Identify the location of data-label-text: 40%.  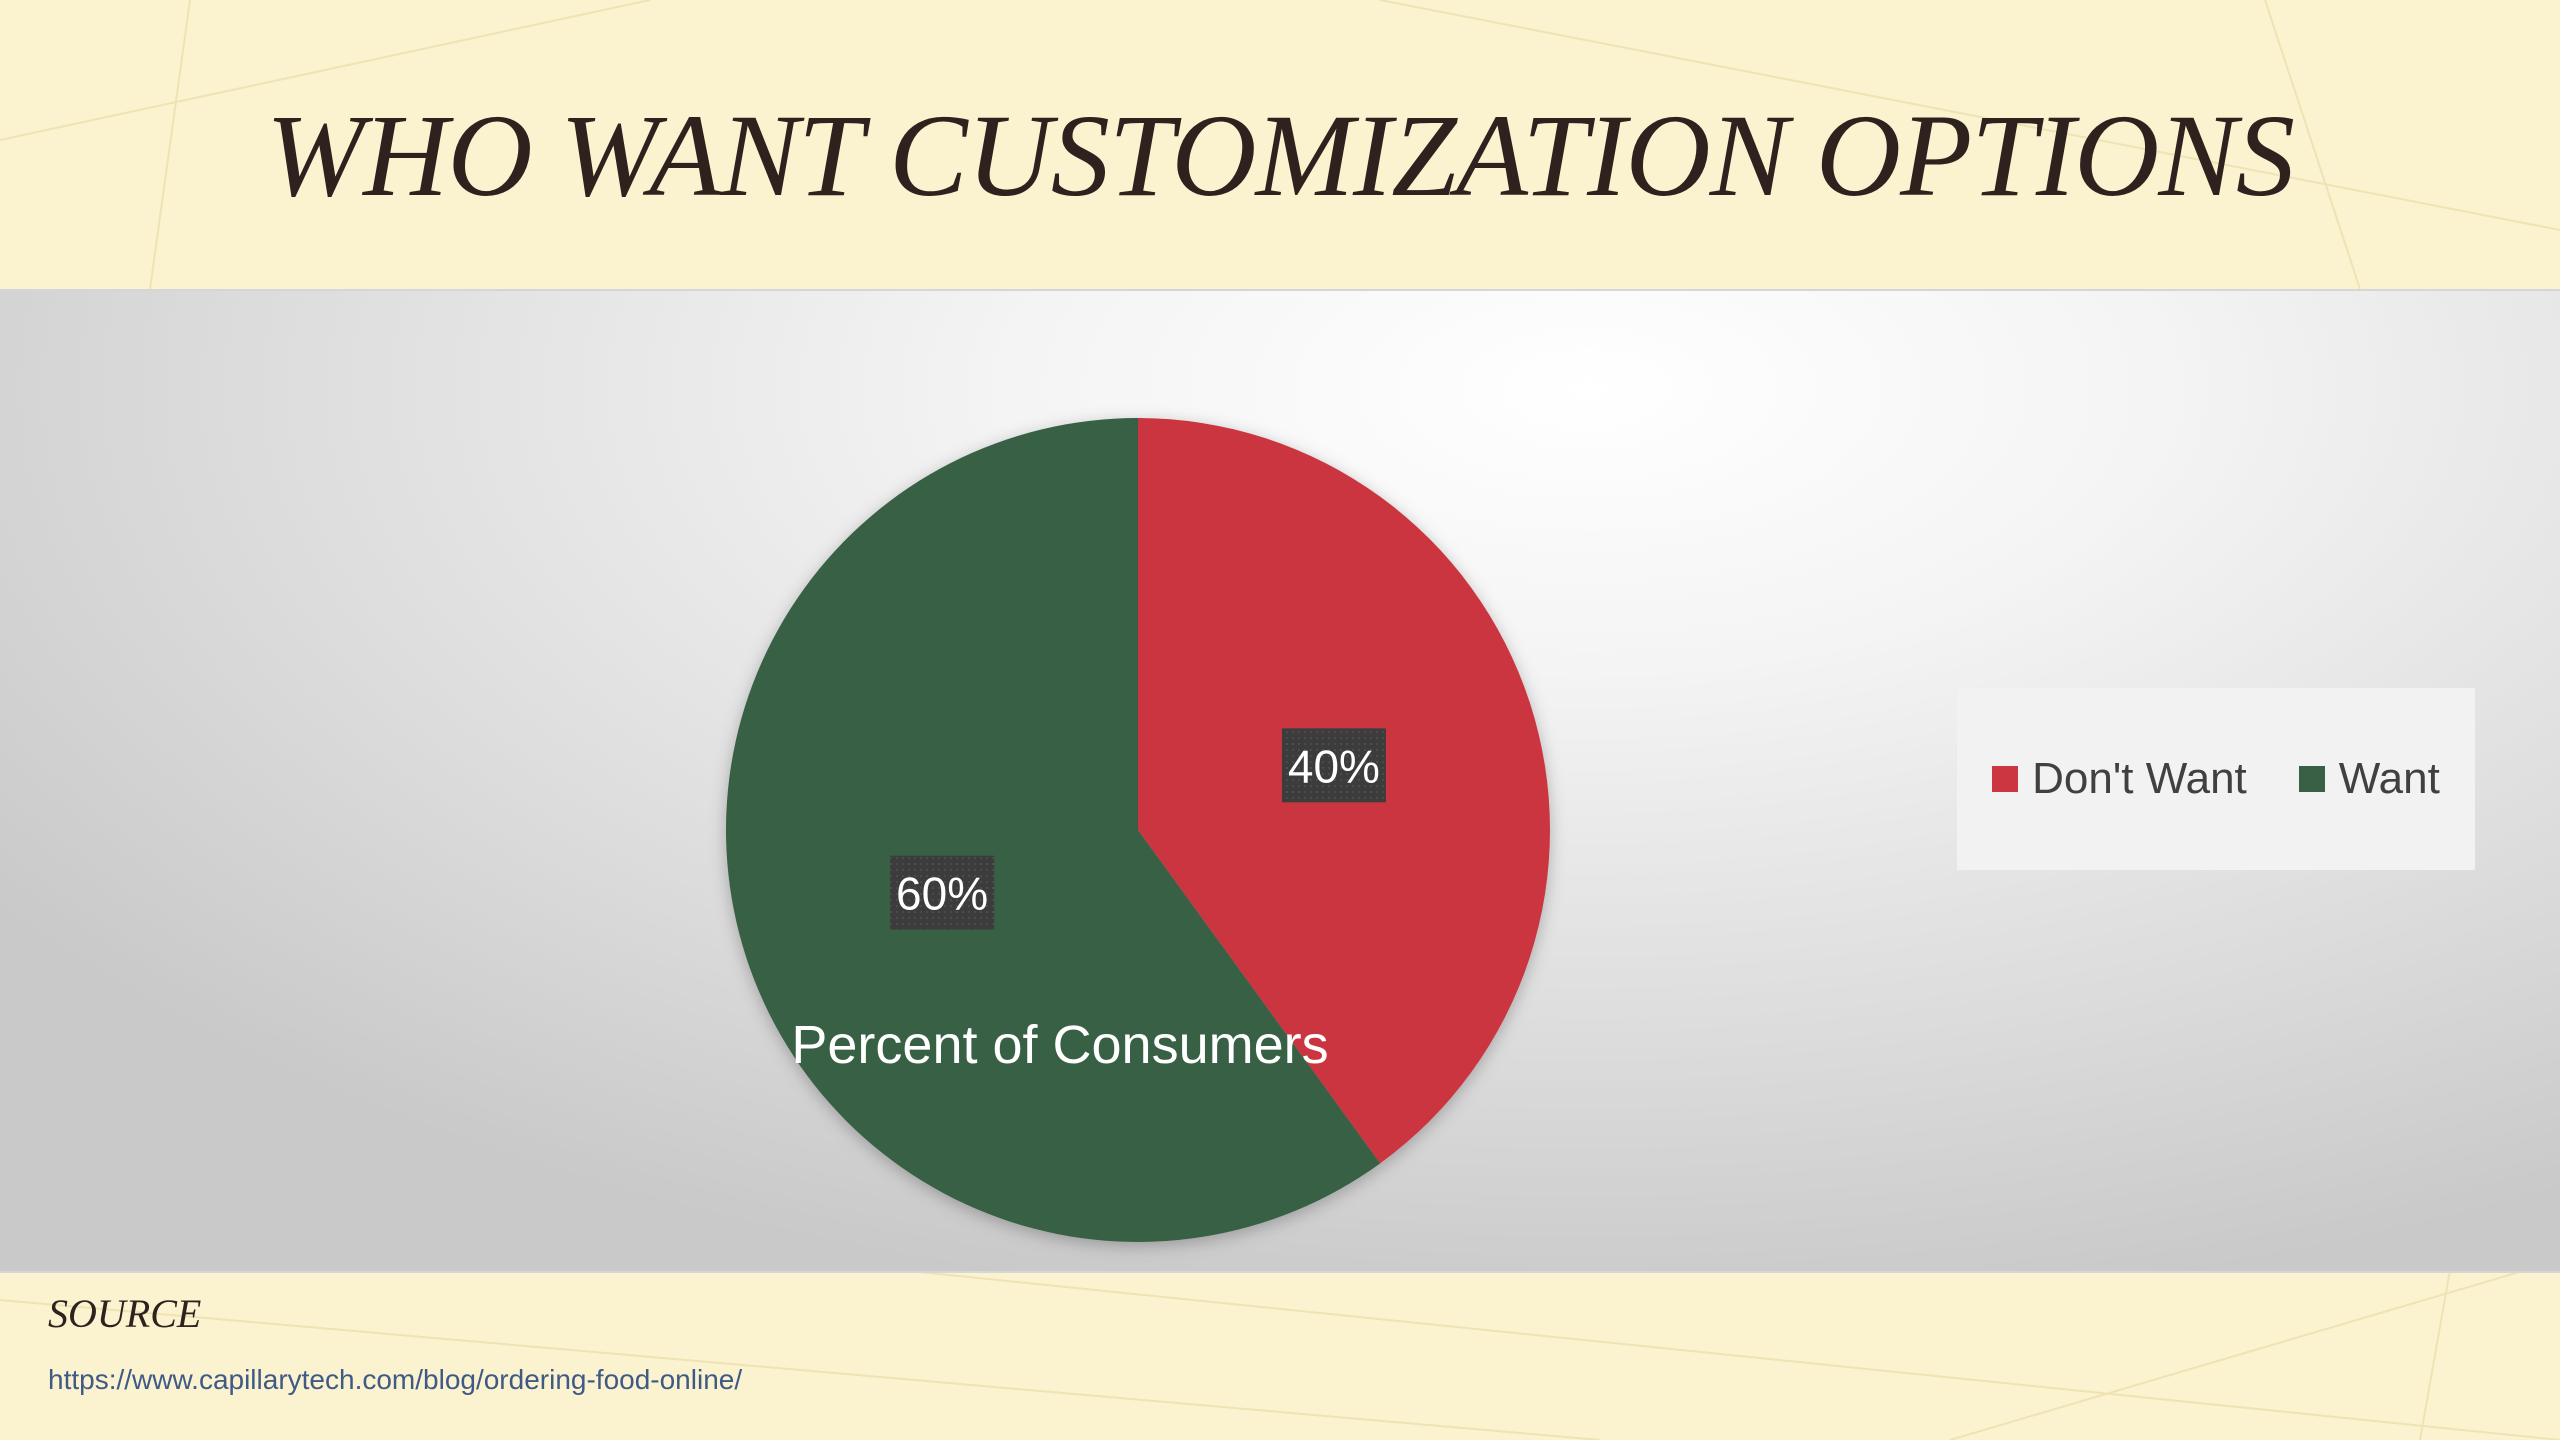
(1334, 766).